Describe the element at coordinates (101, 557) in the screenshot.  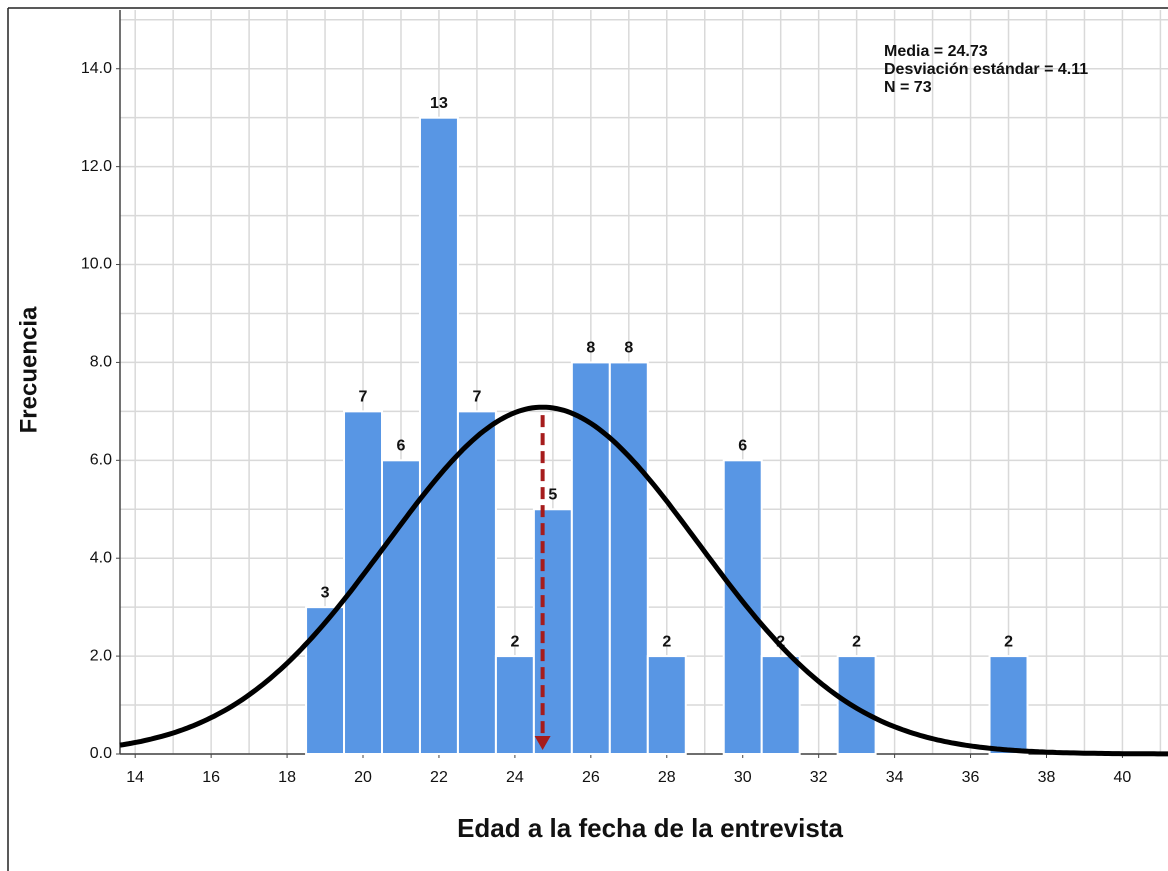
I see `y-tick-label: 4.0` at that location.